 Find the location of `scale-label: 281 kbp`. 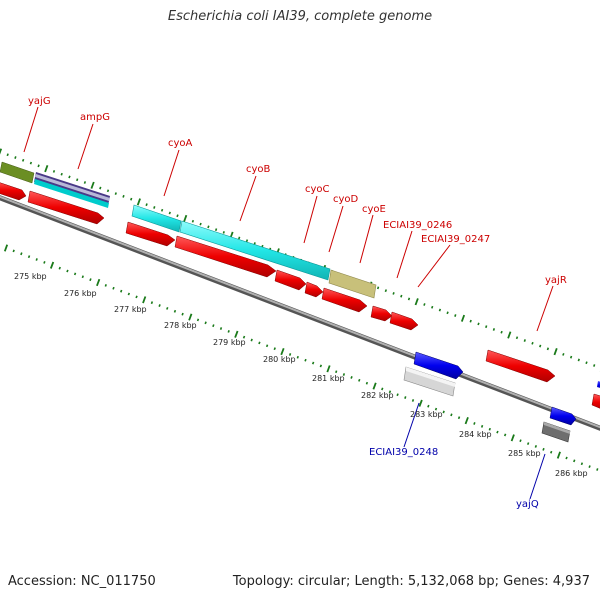

scale-label: 281 kbp is located at coordinates (328, 378).